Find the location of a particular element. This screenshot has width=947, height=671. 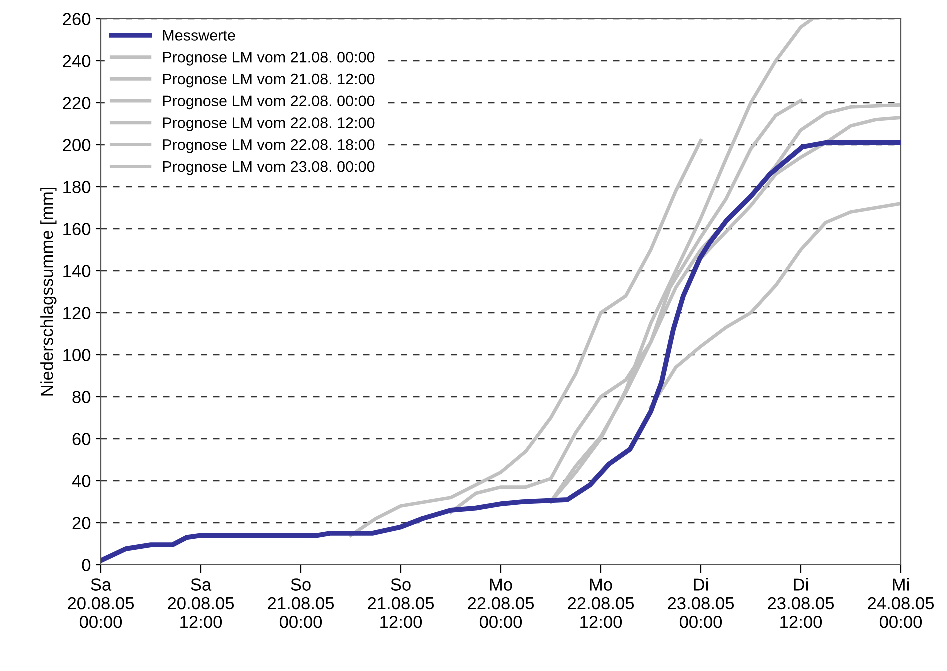

y-tick-label: 60 is located at coordinates (81, 439).